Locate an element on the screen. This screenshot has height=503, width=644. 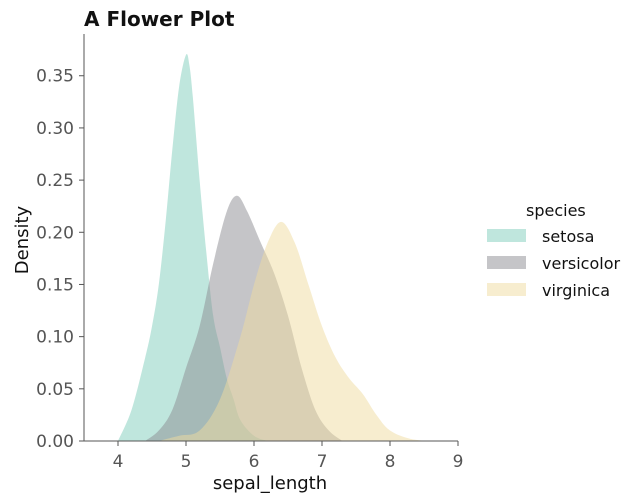
legend-items: setosa versicolor virginica is located at coordinates (553, 263).